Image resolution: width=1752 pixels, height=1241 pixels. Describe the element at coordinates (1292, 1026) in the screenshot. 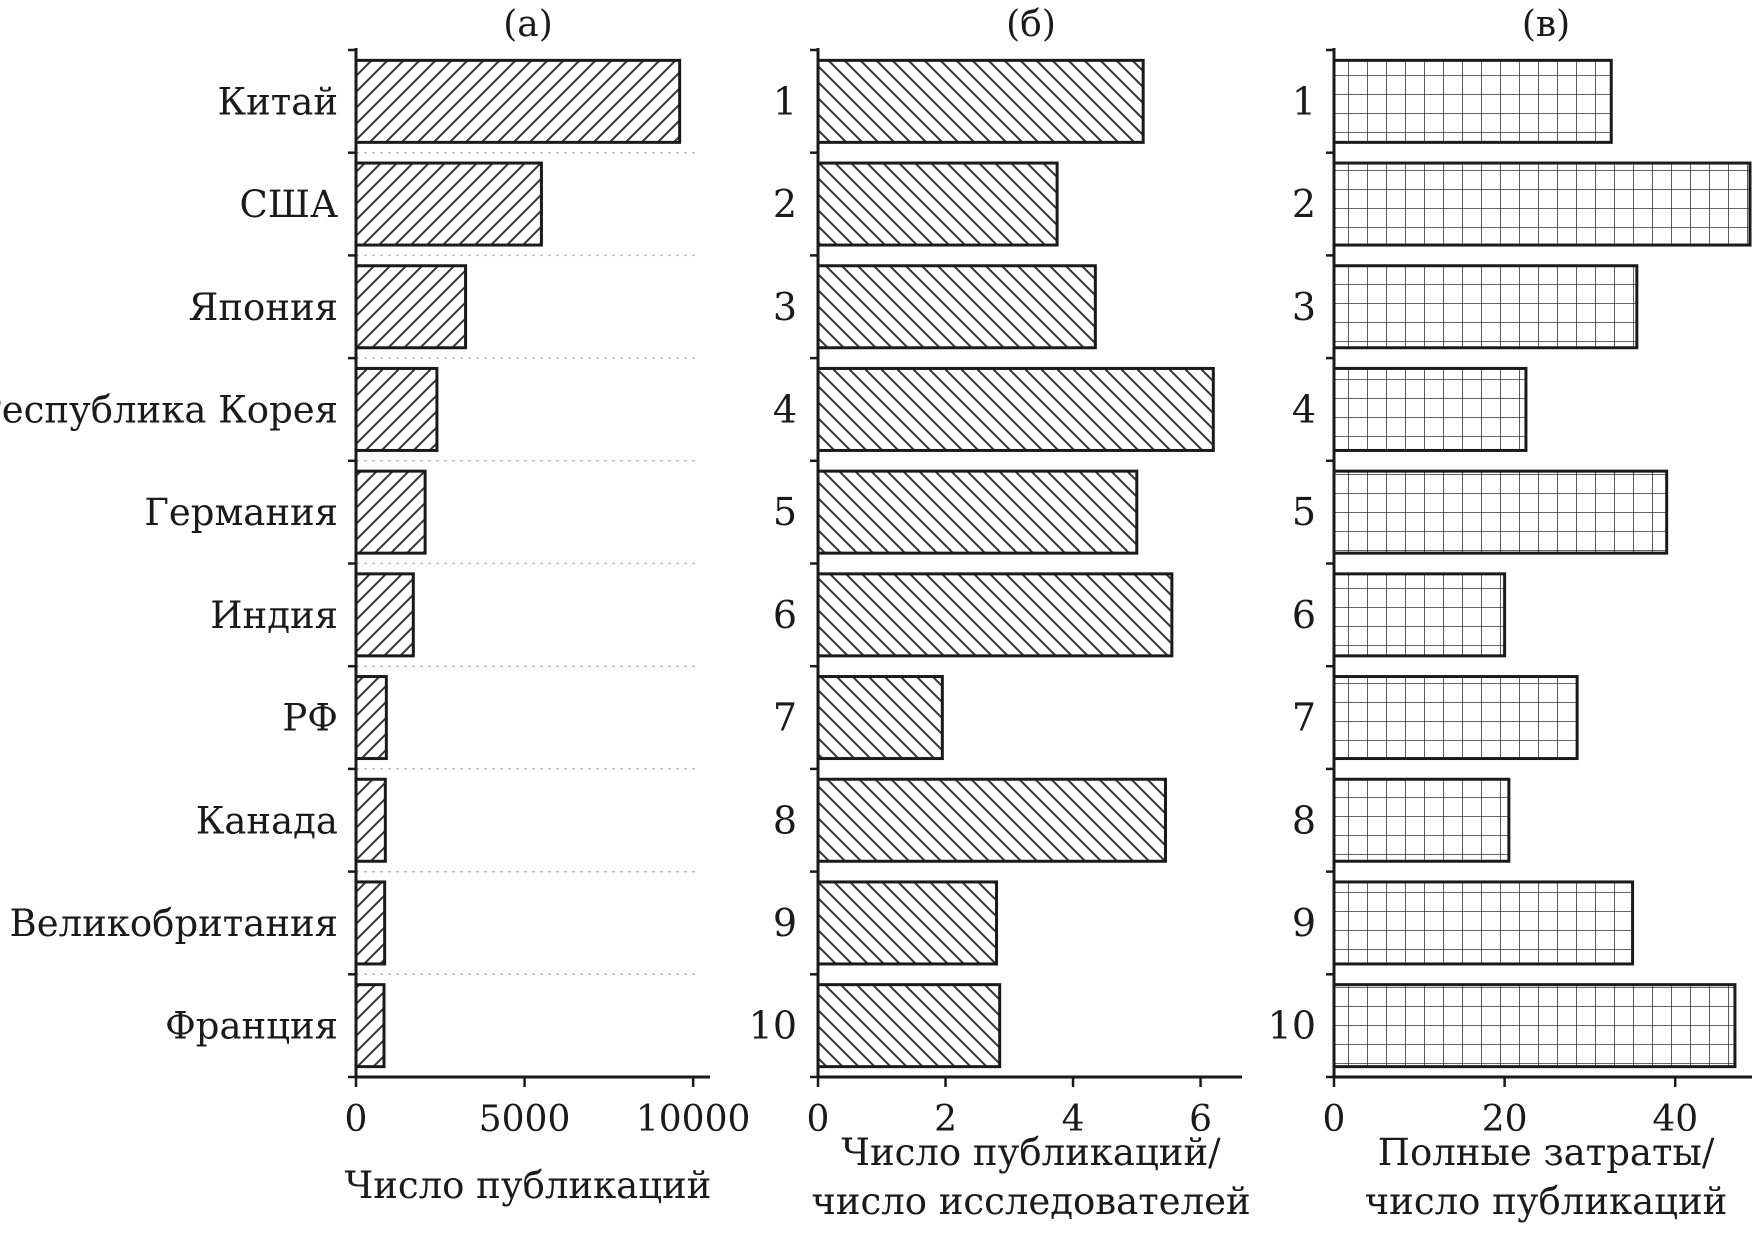

I see `panel-3-category-label: 10` at that location.